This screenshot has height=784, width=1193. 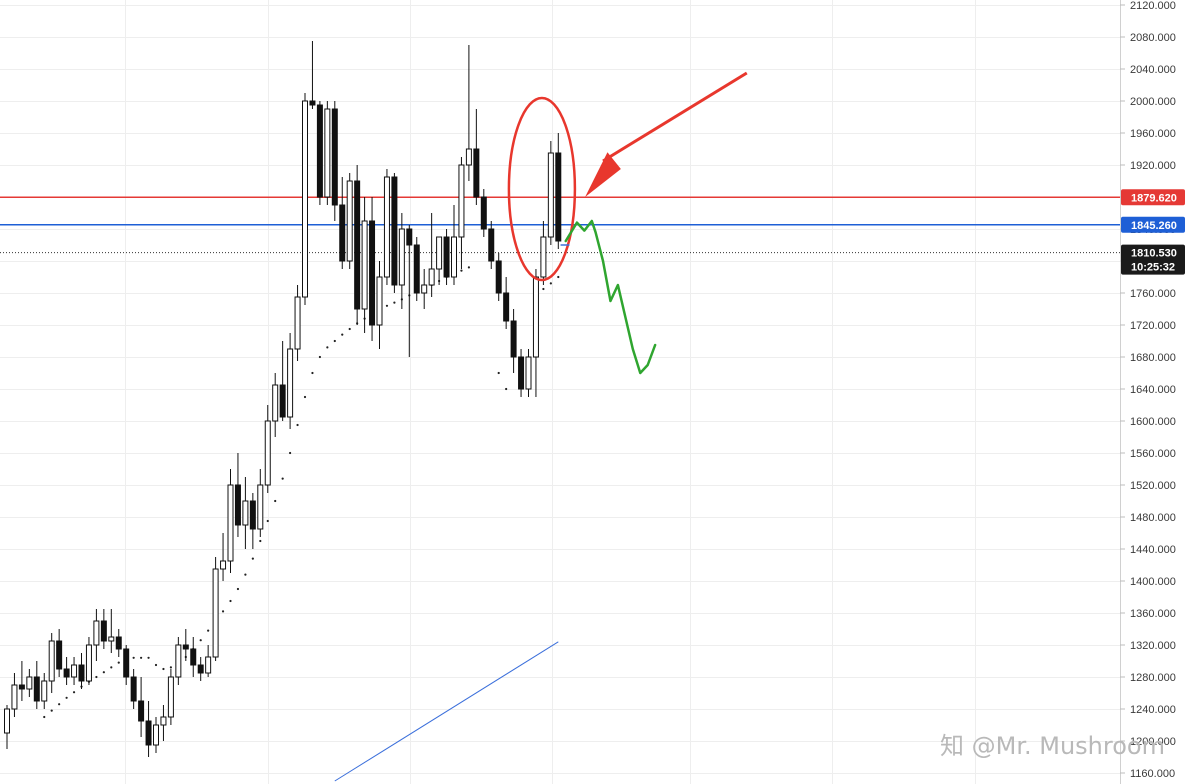 What do you see at coordinates (603, 174) in the screenshot?
I see `pointer-arrow-head` at bounding box center [603, 174].